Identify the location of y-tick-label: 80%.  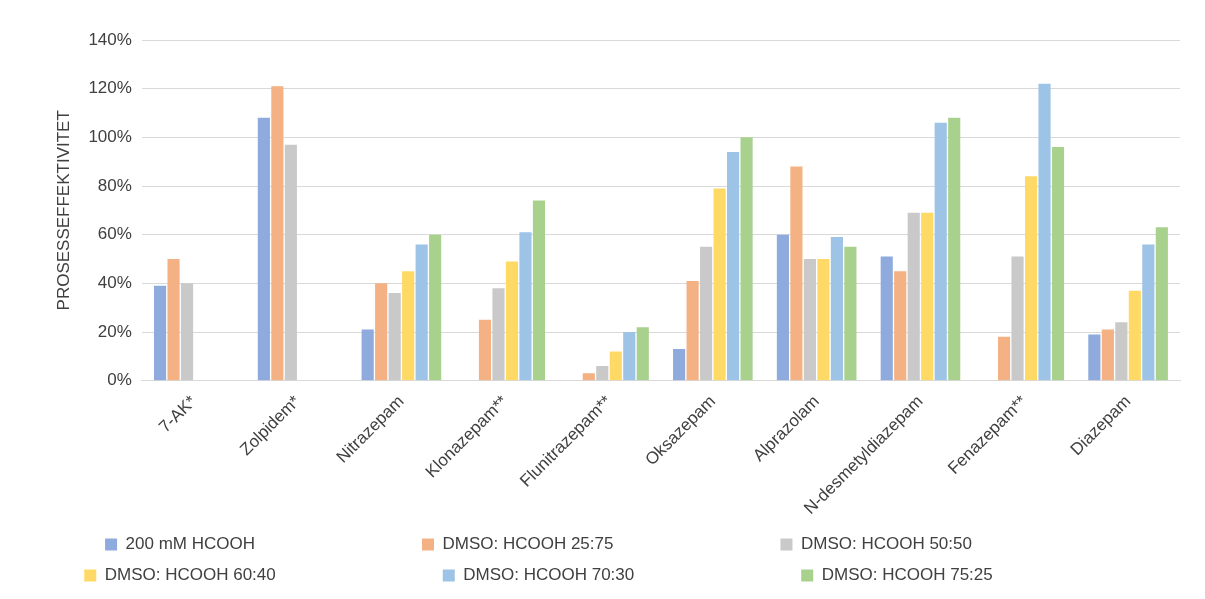
(114, 185).